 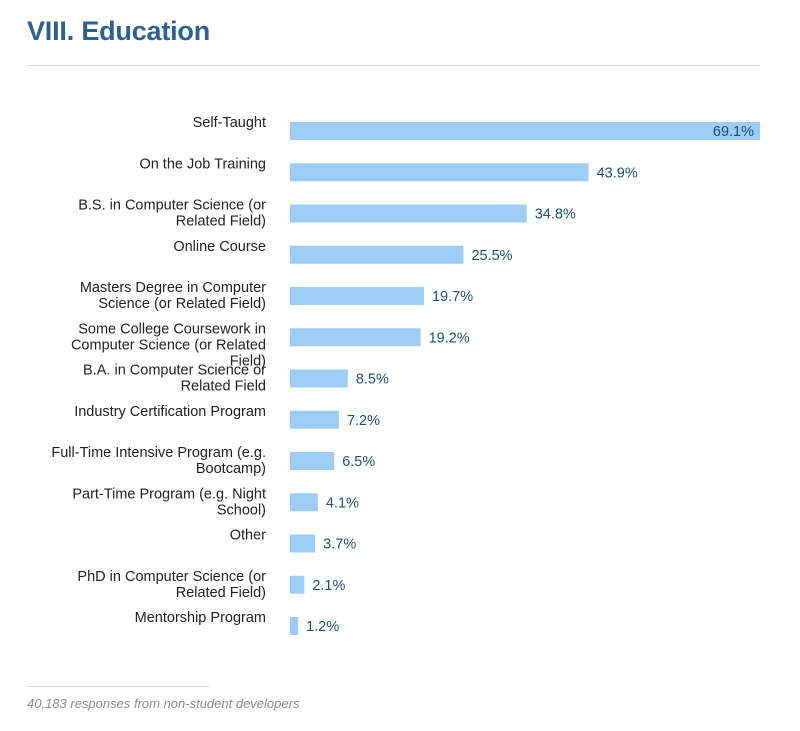 I want to click on bar-row: Online Course 25.5%, so click(x=343, y=251).